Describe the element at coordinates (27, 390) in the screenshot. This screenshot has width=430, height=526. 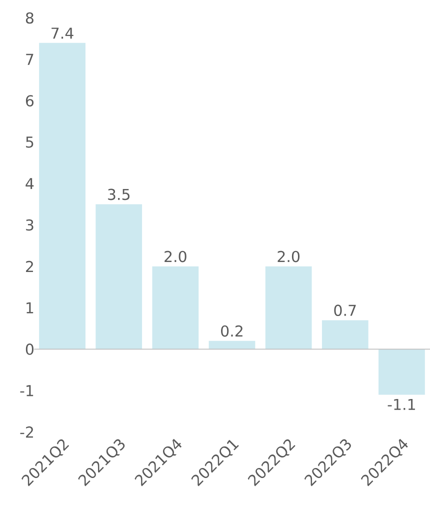
I see `y-tick-label: -1` at that location.